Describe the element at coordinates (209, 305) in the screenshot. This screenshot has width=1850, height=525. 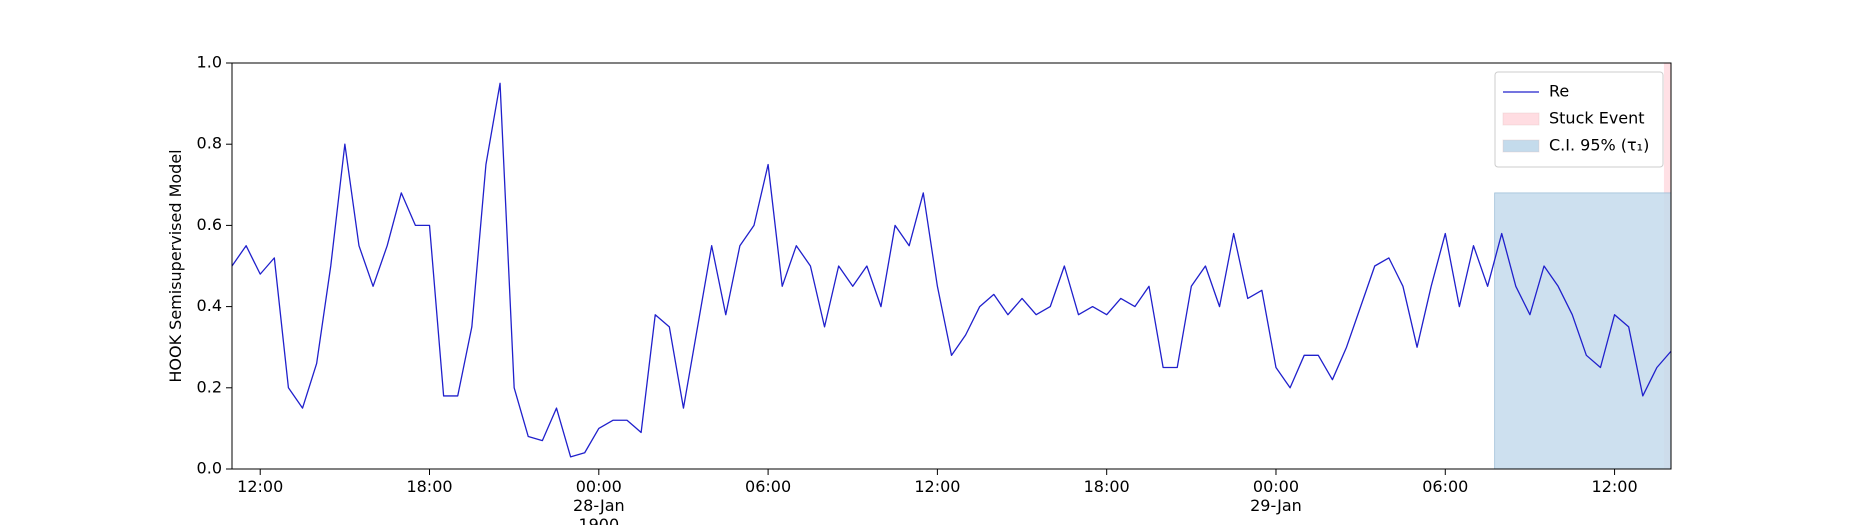
I see `y-tick-label: 0.4` at that location.